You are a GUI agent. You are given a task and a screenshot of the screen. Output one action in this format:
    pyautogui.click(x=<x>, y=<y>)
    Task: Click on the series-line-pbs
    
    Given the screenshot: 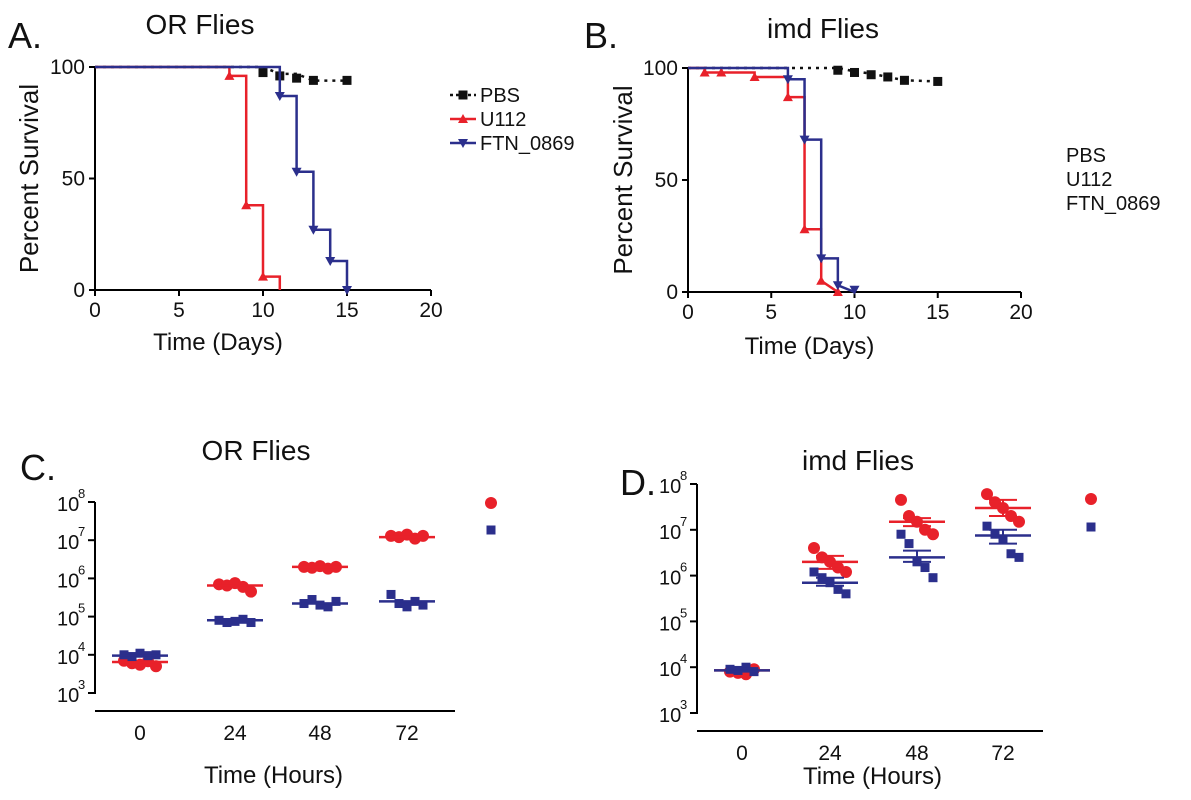 What is the action you would take?
    pyautogui.click(x=221, y=73)
    